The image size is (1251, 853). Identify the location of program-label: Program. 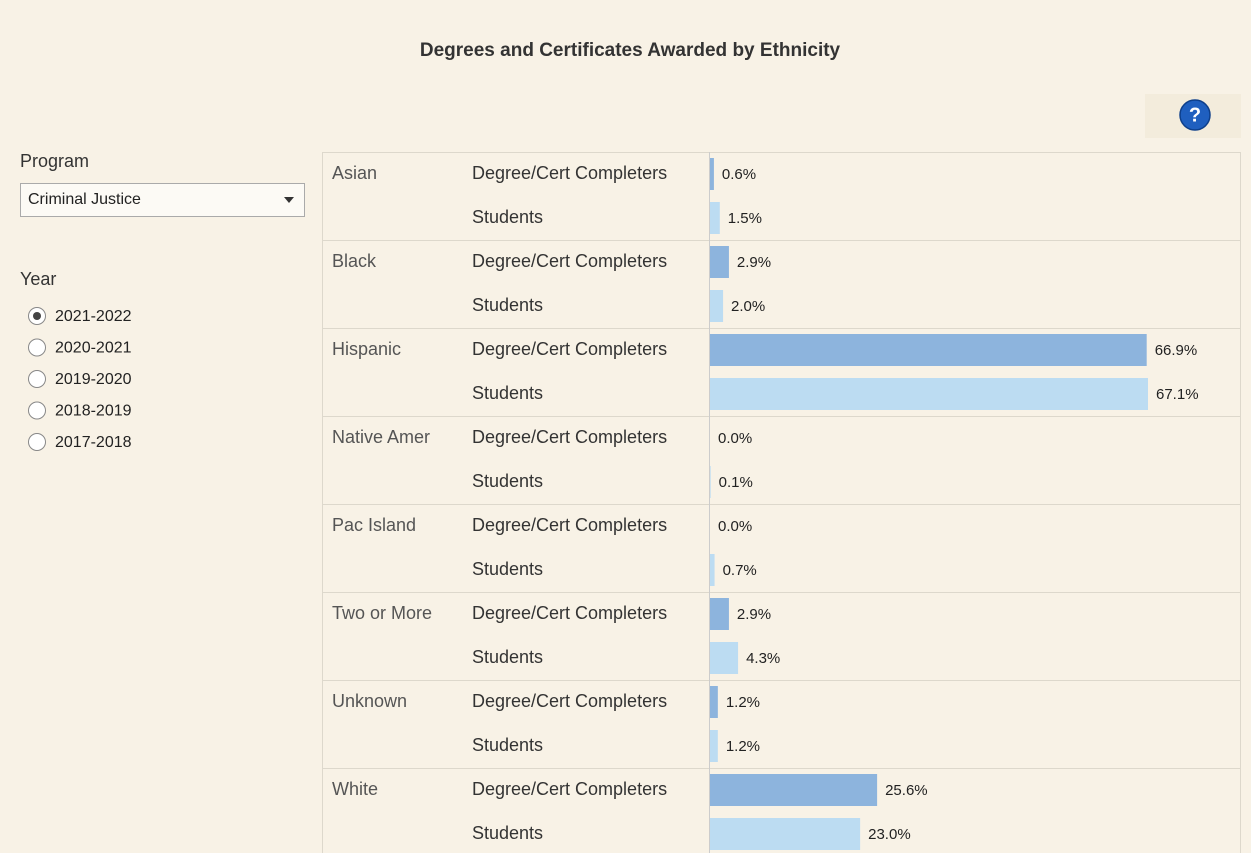
(54, 161).